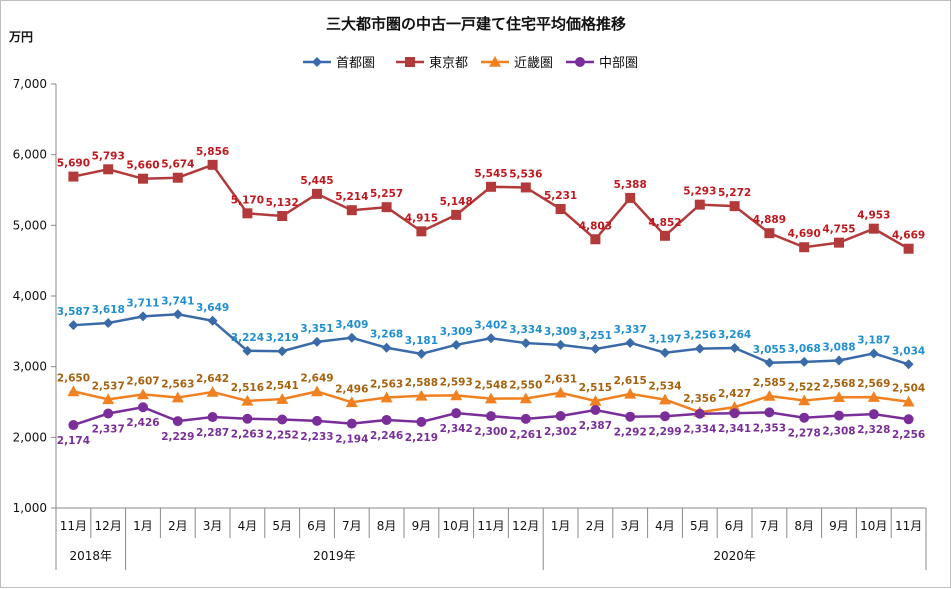  I want to click on data-label: 3,034, so click(908, 351).